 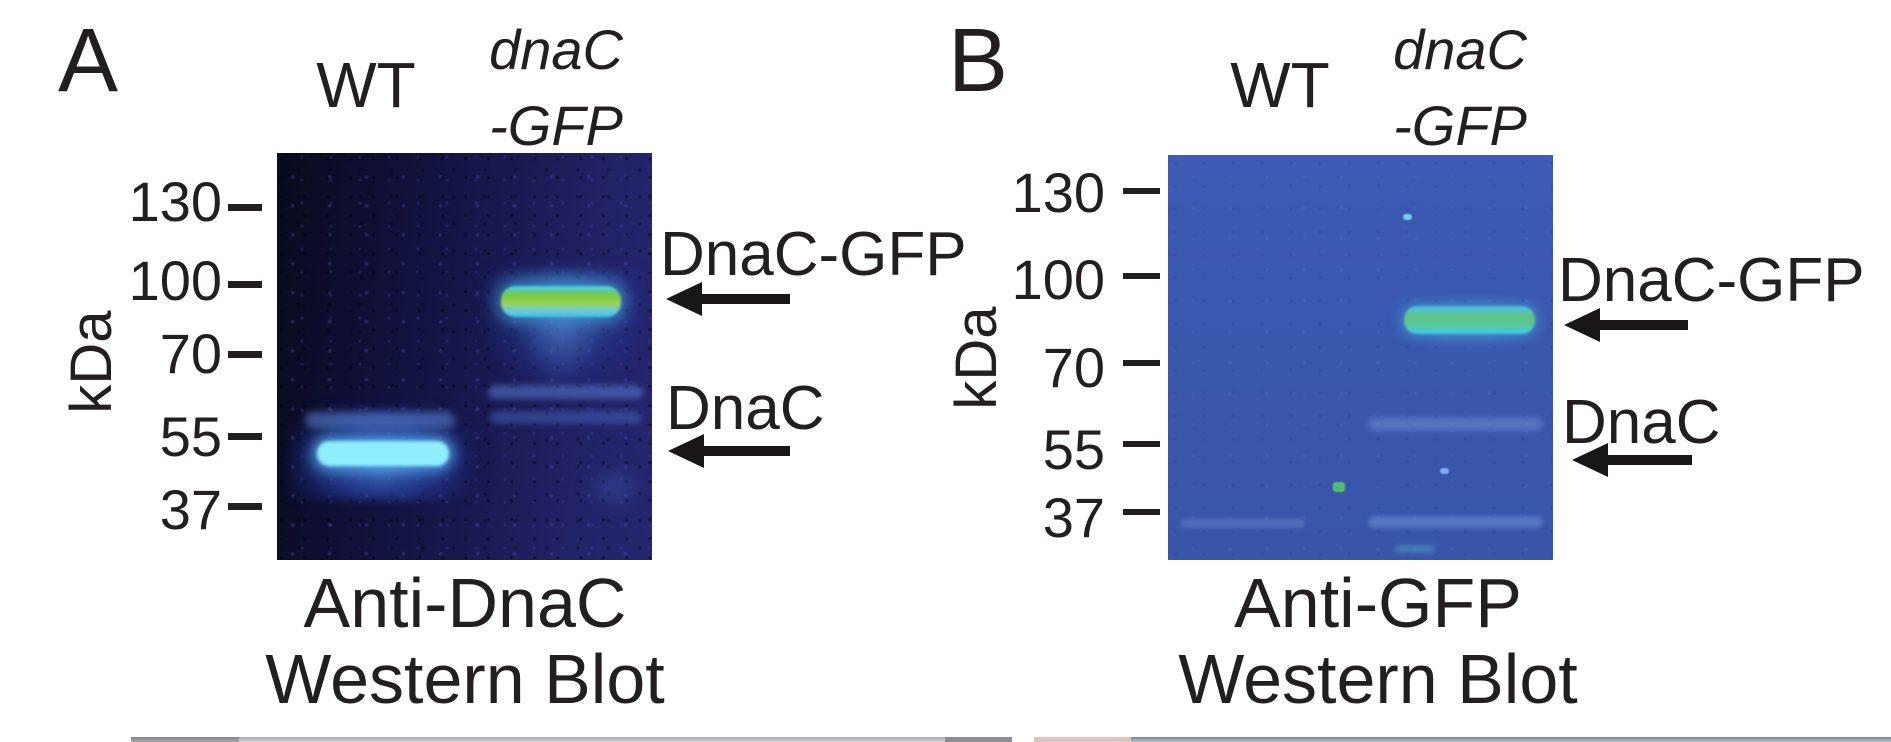 I want to click on panel-a-lane-label-dnac-gfp: dnaC -GFP, so click(x=556, y=88).